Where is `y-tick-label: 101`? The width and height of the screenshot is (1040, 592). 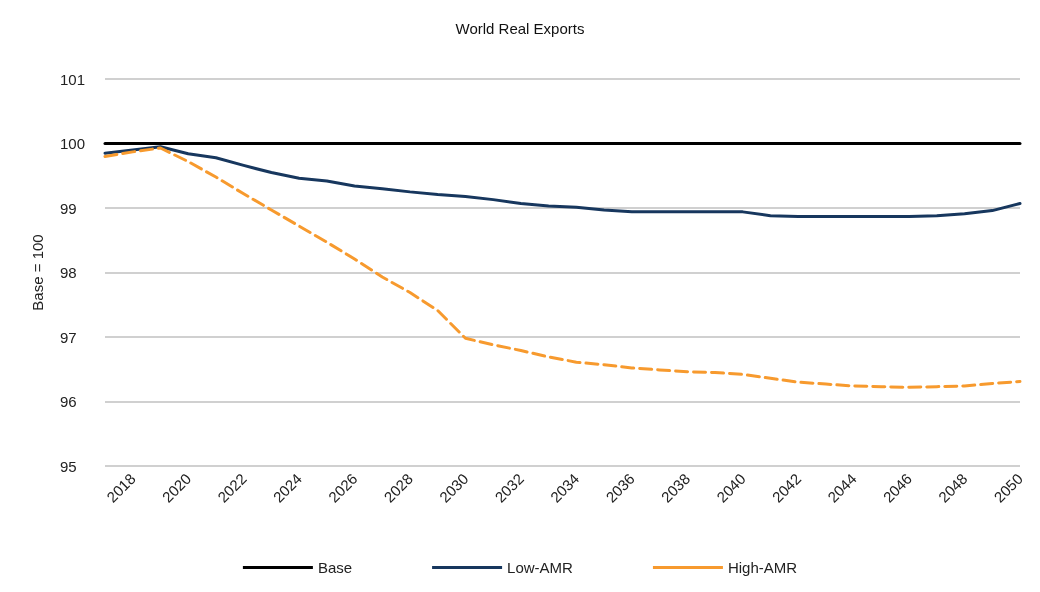
y-tick-label: 101 is located at coordinates (73, 79).